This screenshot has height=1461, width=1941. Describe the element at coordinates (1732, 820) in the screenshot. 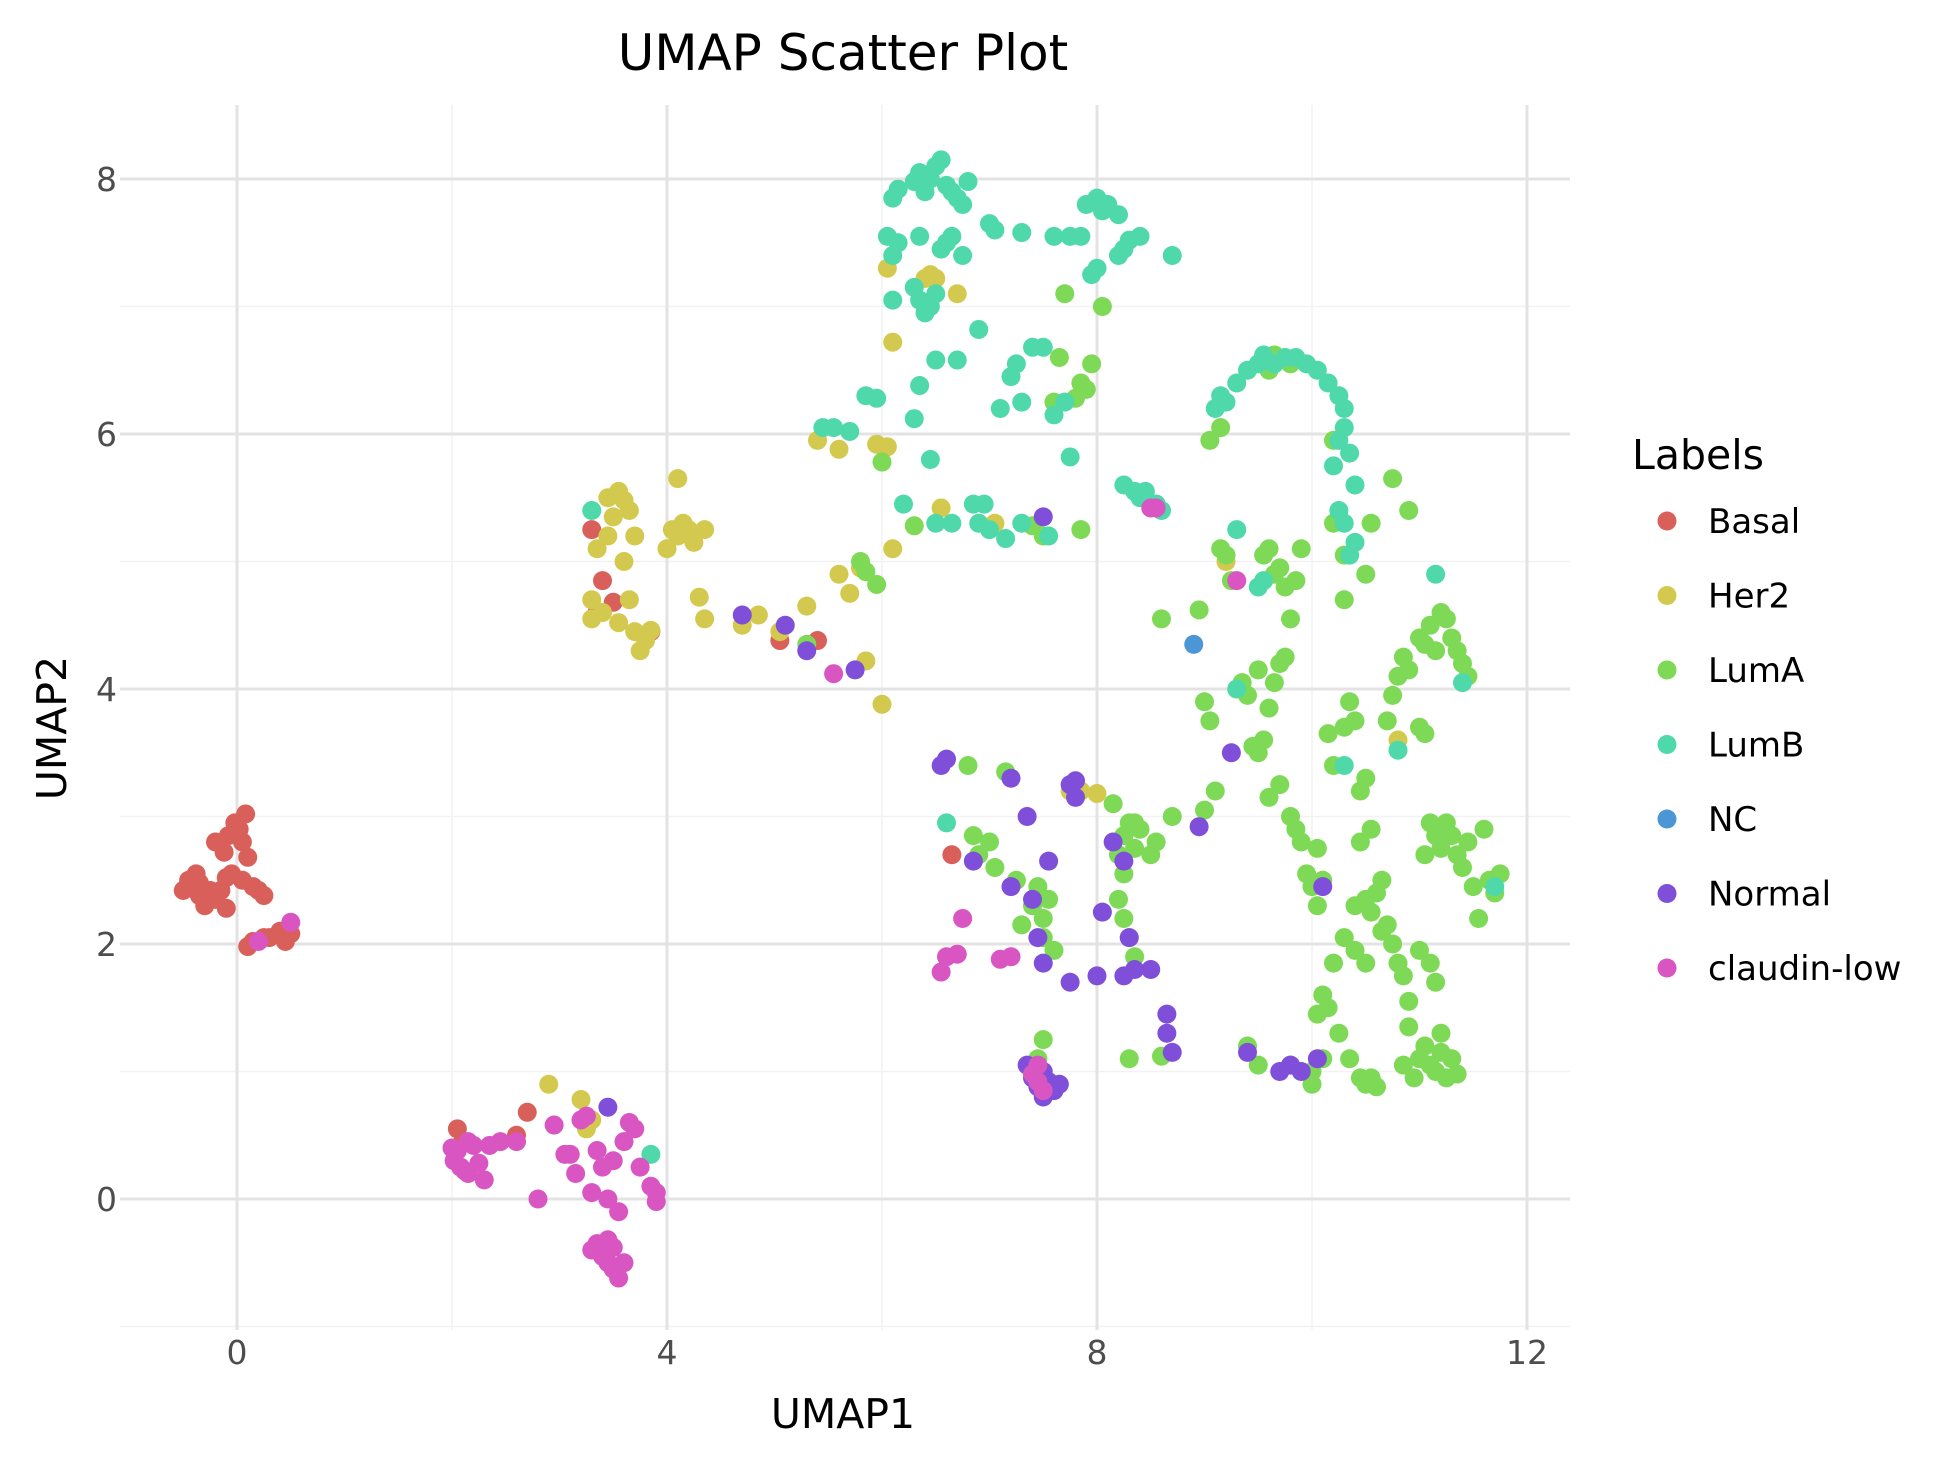

I see `legend-label: NC` at that location.